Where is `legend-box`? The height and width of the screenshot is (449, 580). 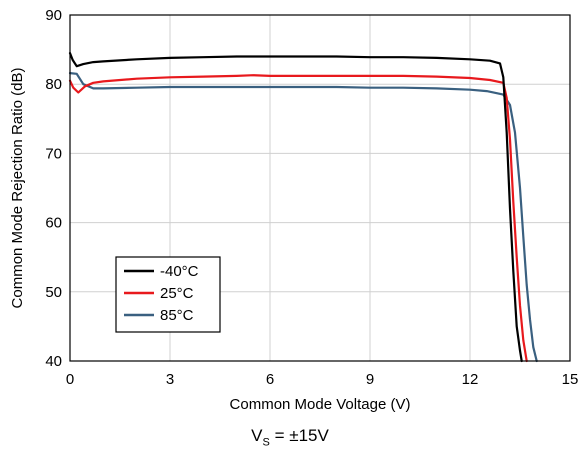
legend-box is located at coordinates (168, 294).